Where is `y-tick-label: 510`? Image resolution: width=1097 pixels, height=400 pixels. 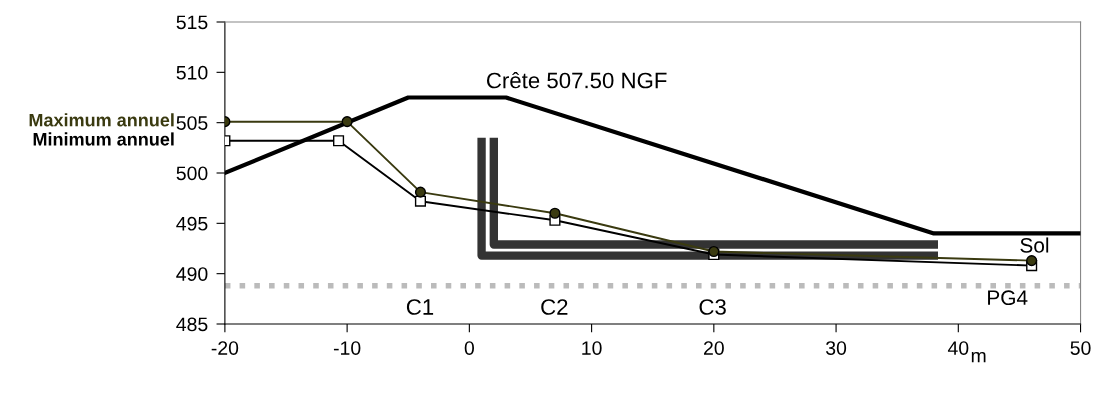
y-tick-label: 510 is located at coordinates (192, 72).